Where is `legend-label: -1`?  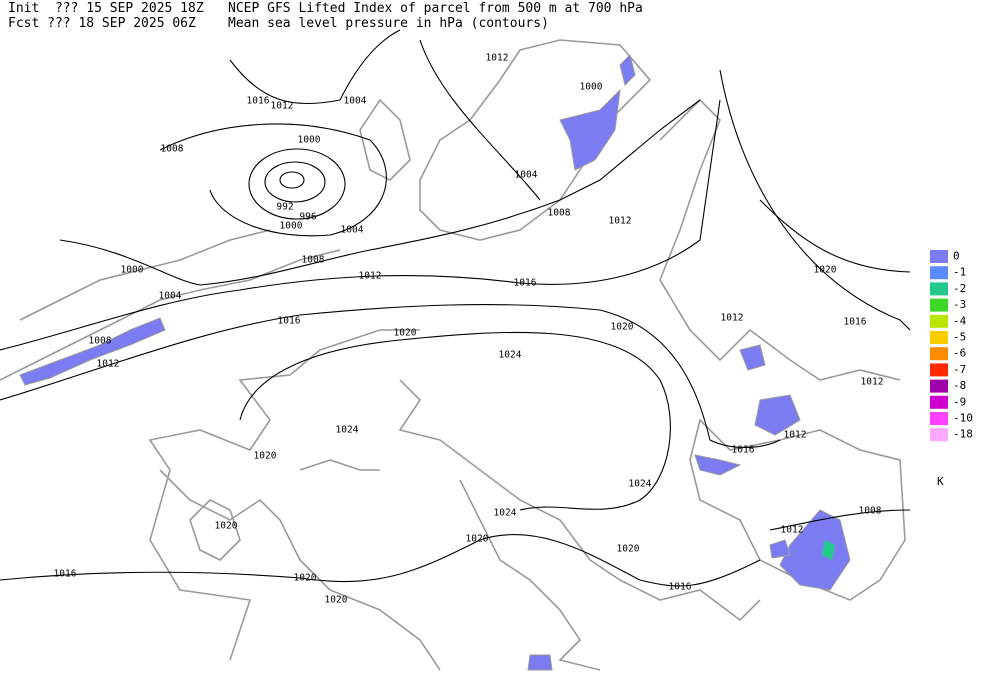
legend-label: -1 is located at coordinates (959, 272).